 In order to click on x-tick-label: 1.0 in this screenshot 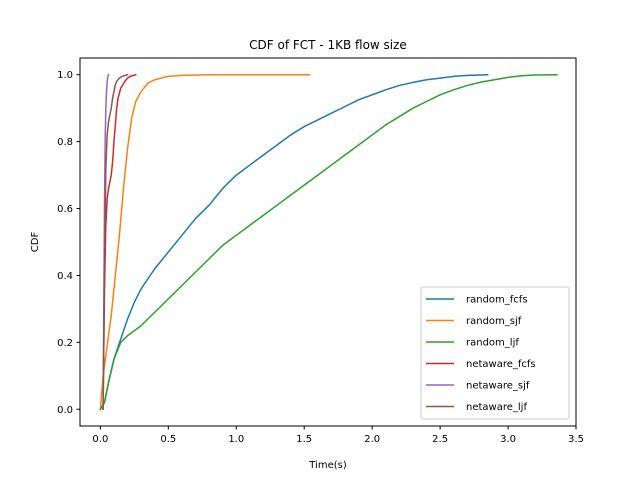, I will do `click(236, 439)`.